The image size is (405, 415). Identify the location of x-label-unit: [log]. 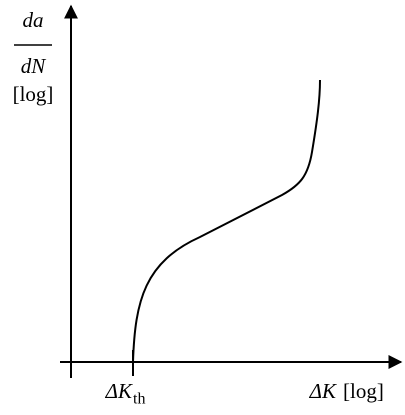
(363, 391).